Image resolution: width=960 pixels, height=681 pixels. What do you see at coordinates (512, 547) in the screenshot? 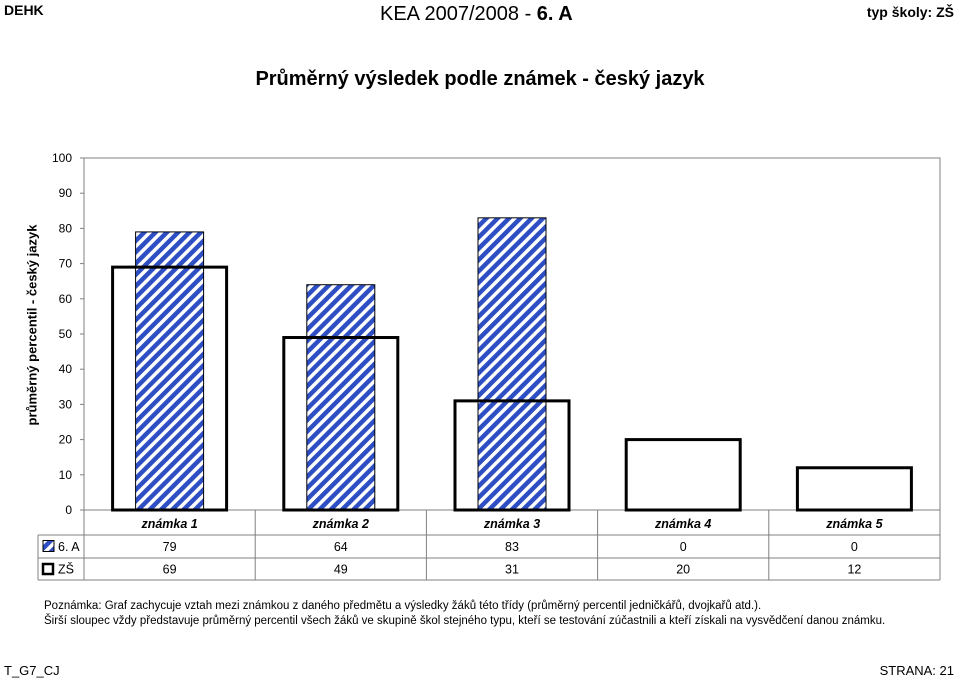
I see `data-value: 83` at bounding box center [512, 547].